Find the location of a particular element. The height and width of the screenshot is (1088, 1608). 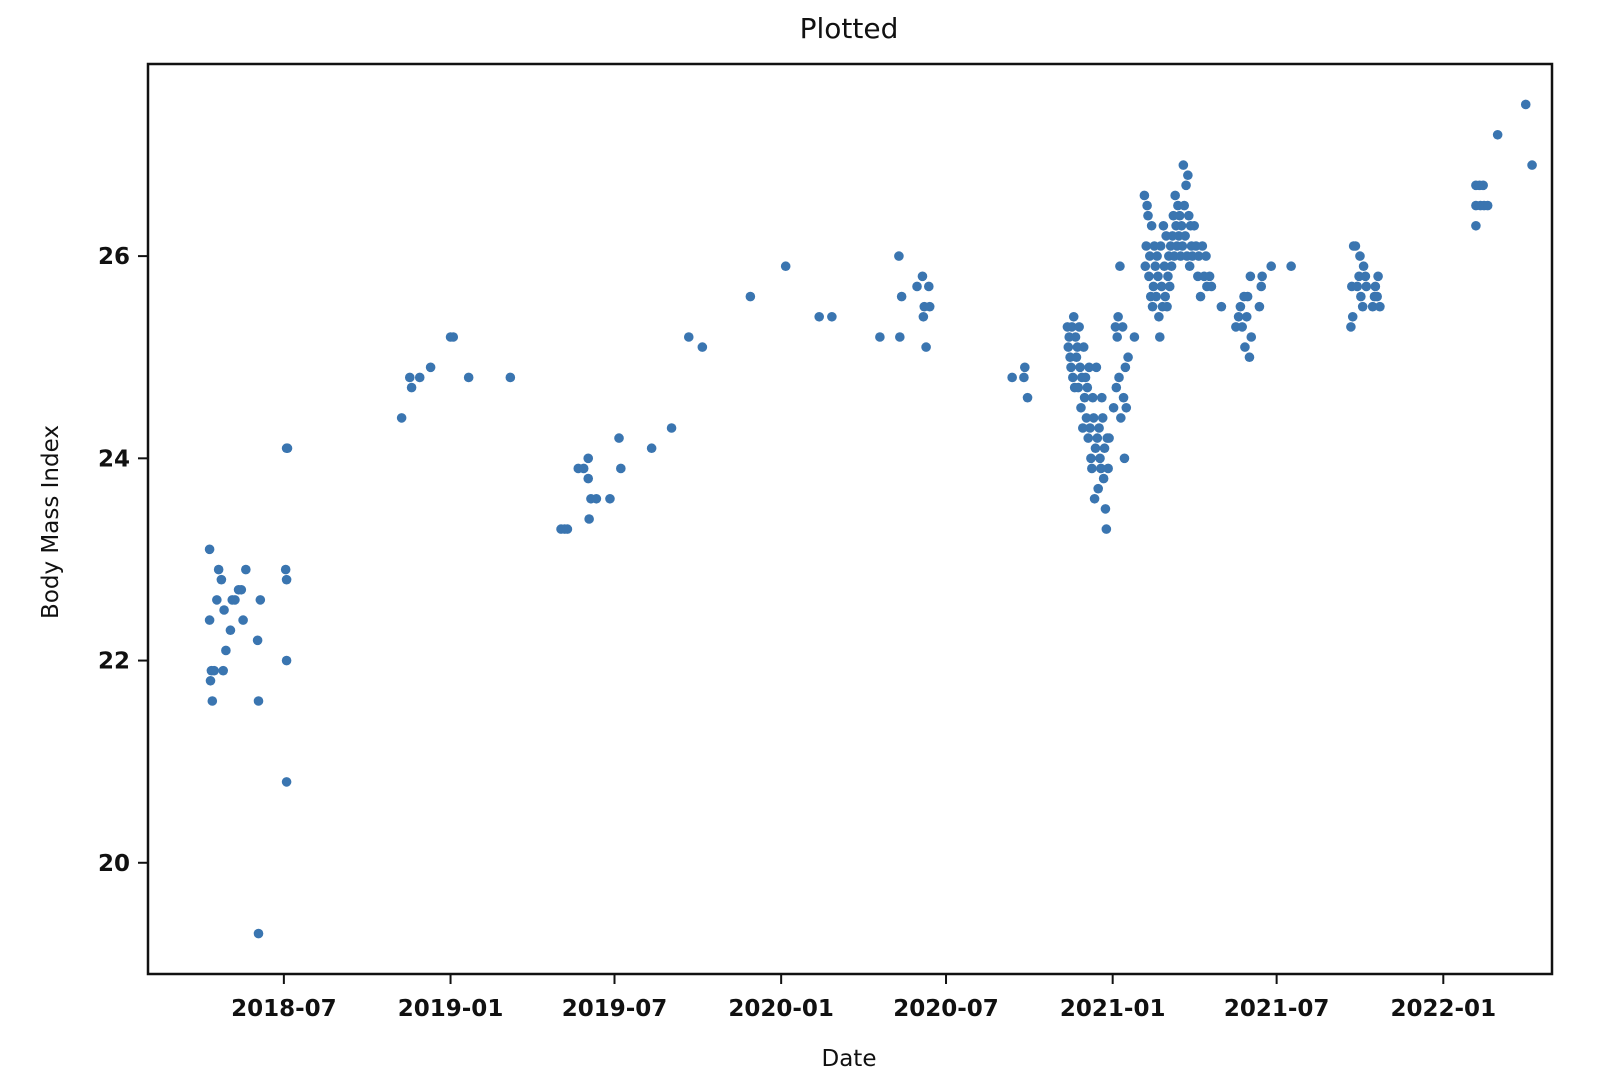

x-tick-label: 2020-01 is located at coordinates (781, 1009).